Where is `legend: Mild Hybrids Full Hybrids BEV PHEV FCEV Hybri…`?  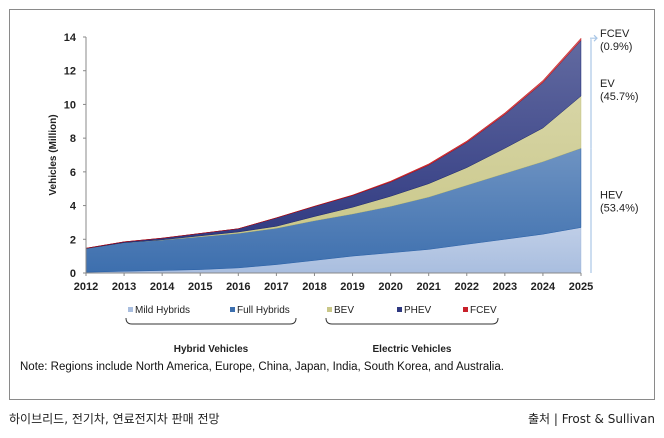
legend: Mild Hybrids Full Hybrids BEV PHEV FCEV Hybri… is located at coordinates (312, 330).